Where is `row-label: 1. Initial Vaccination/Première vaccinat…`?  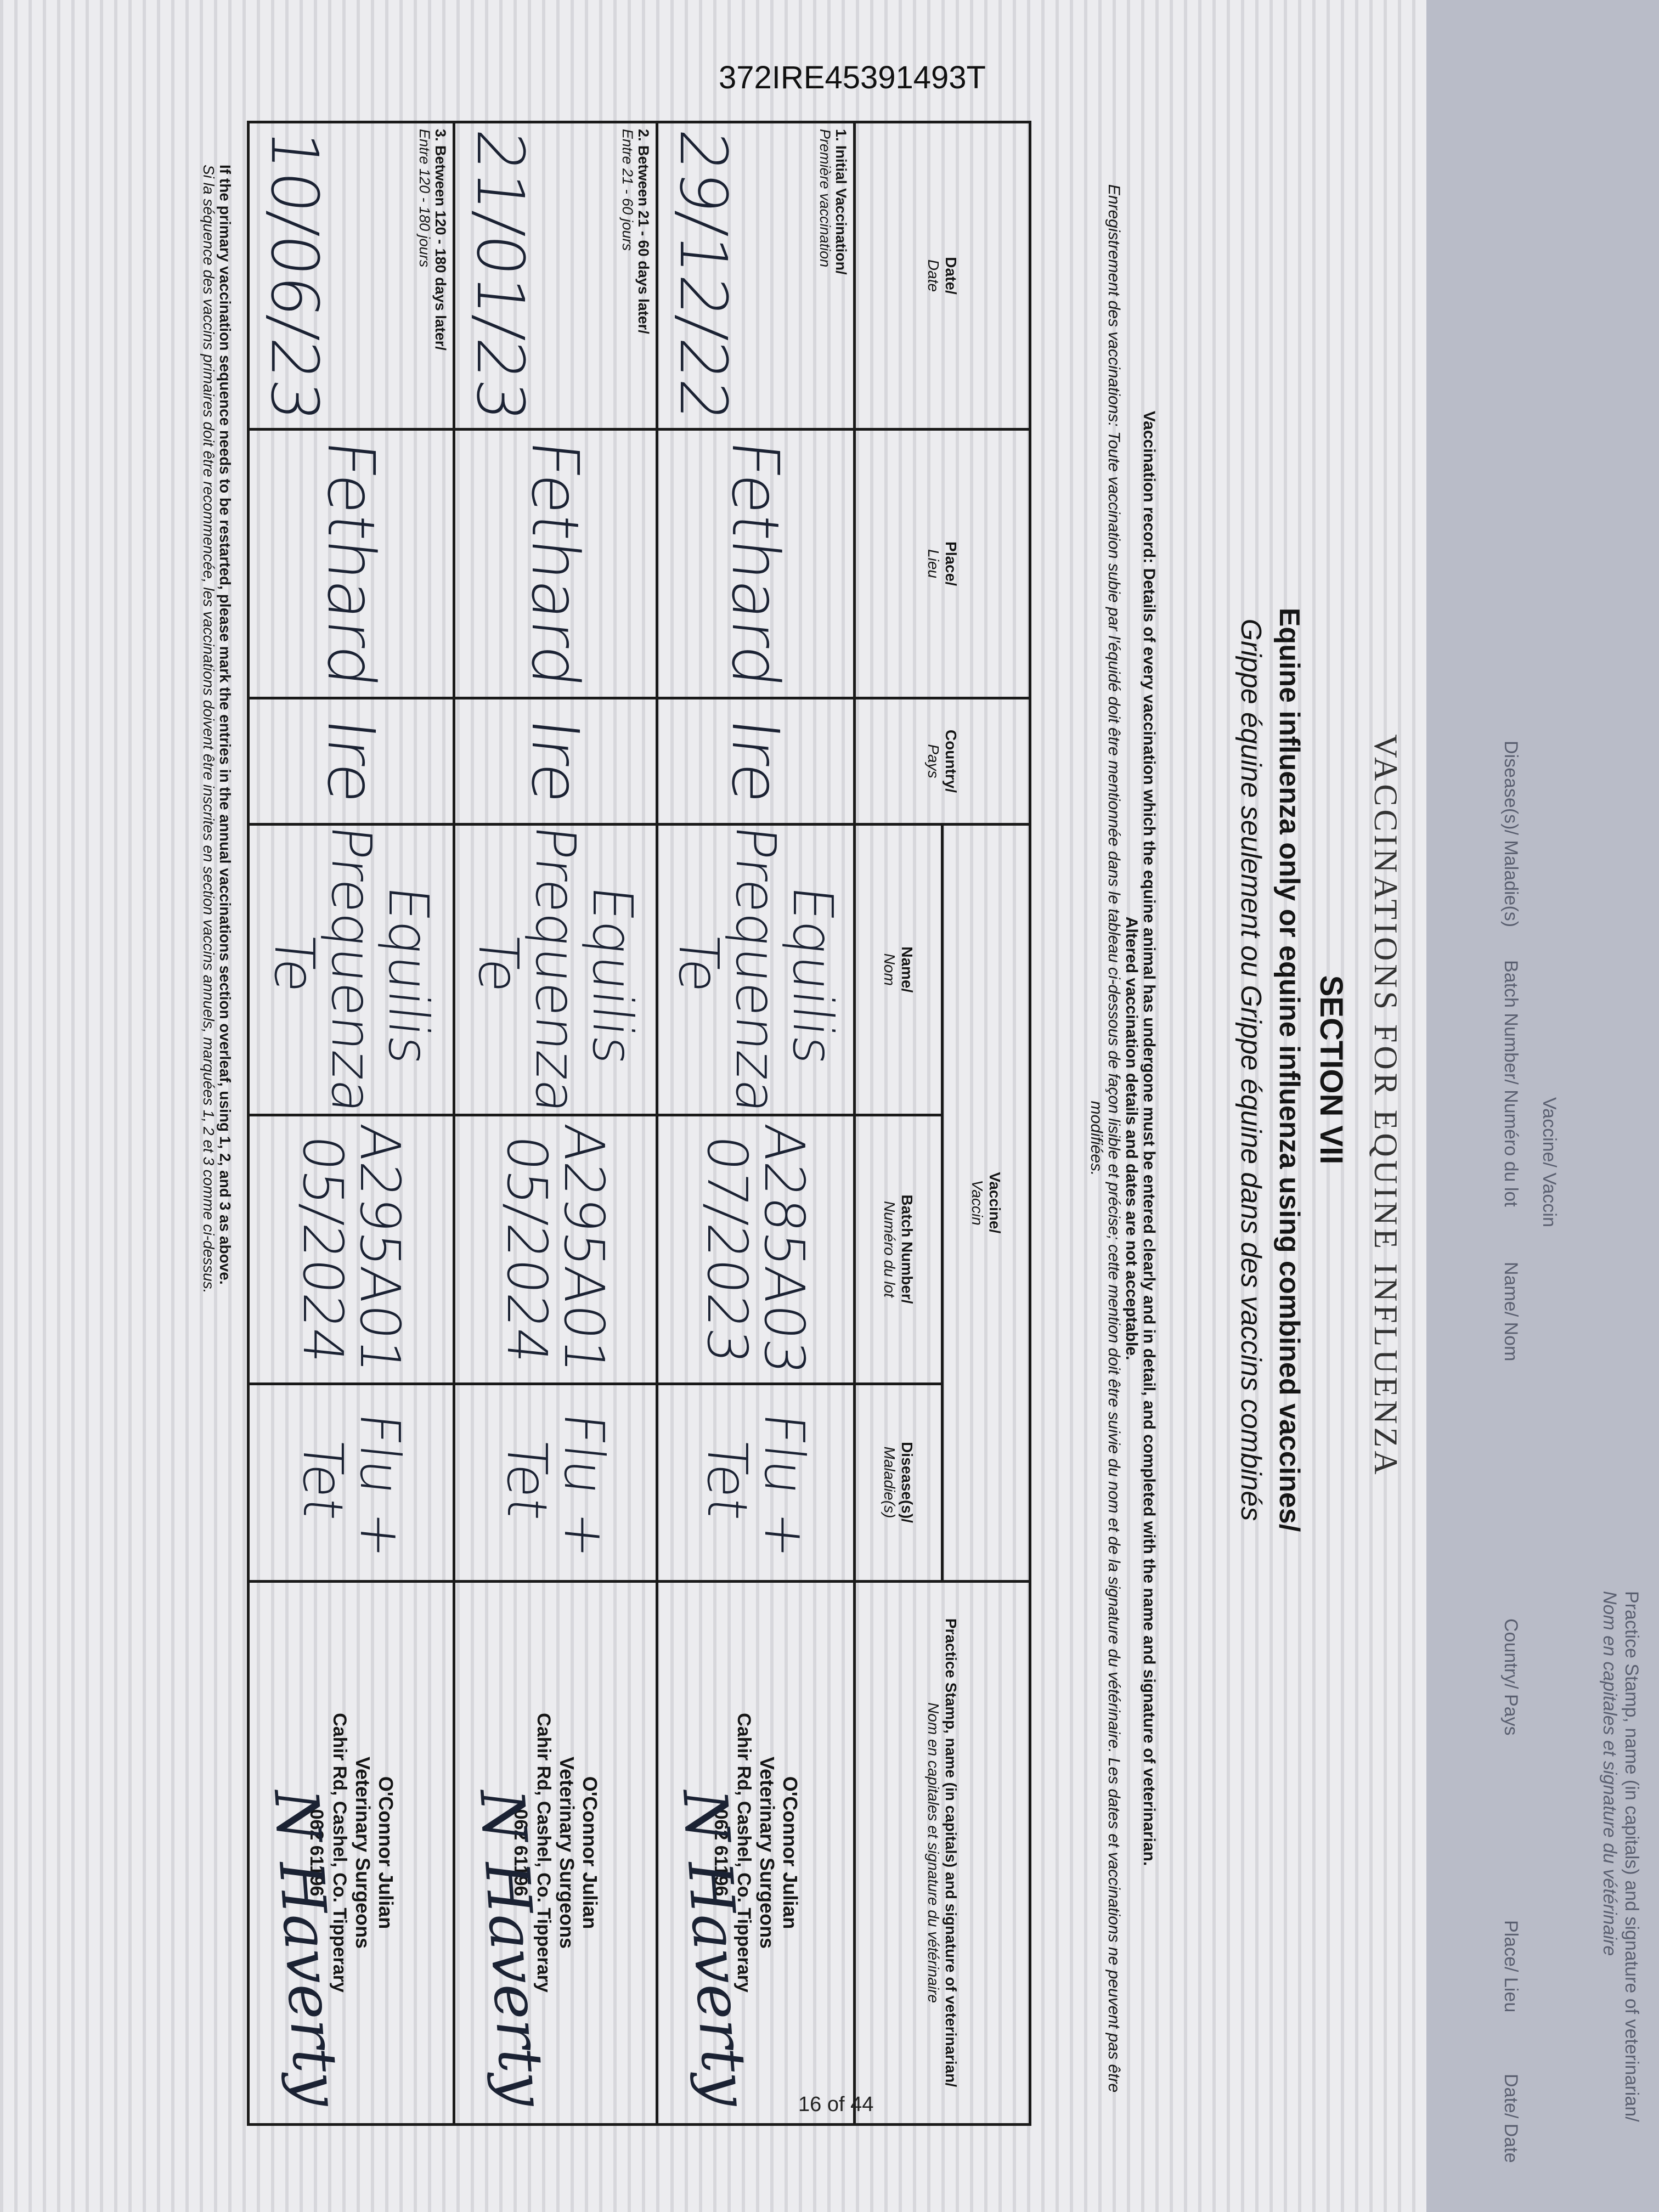 row-label: 1. Initial Vaccination/Première vaccinat… is located at coordinates (833, 202).